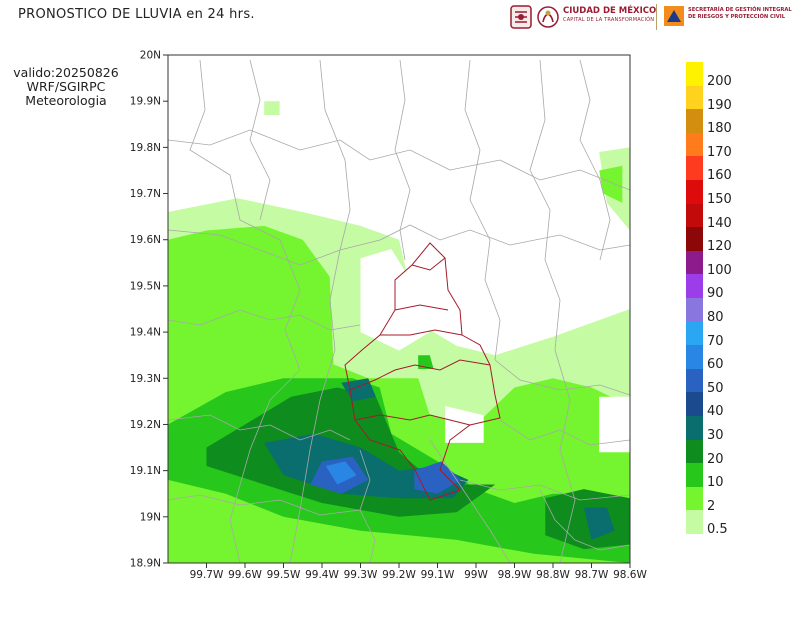  Describe the element at coordinates (719, 176) in the screenshot. I see `legend-label: 160` at that location.